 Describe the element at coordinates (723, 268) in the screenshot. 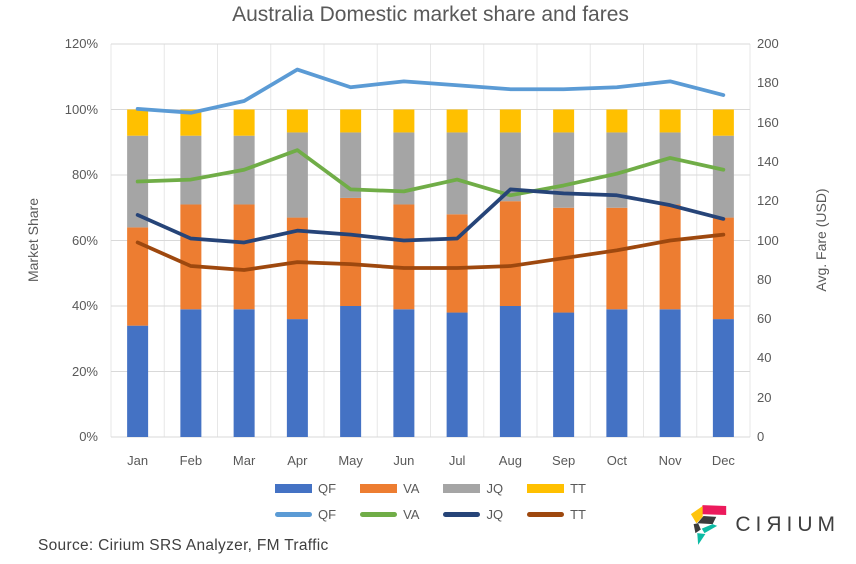

I see `bar-segment-va-dec` at that location.